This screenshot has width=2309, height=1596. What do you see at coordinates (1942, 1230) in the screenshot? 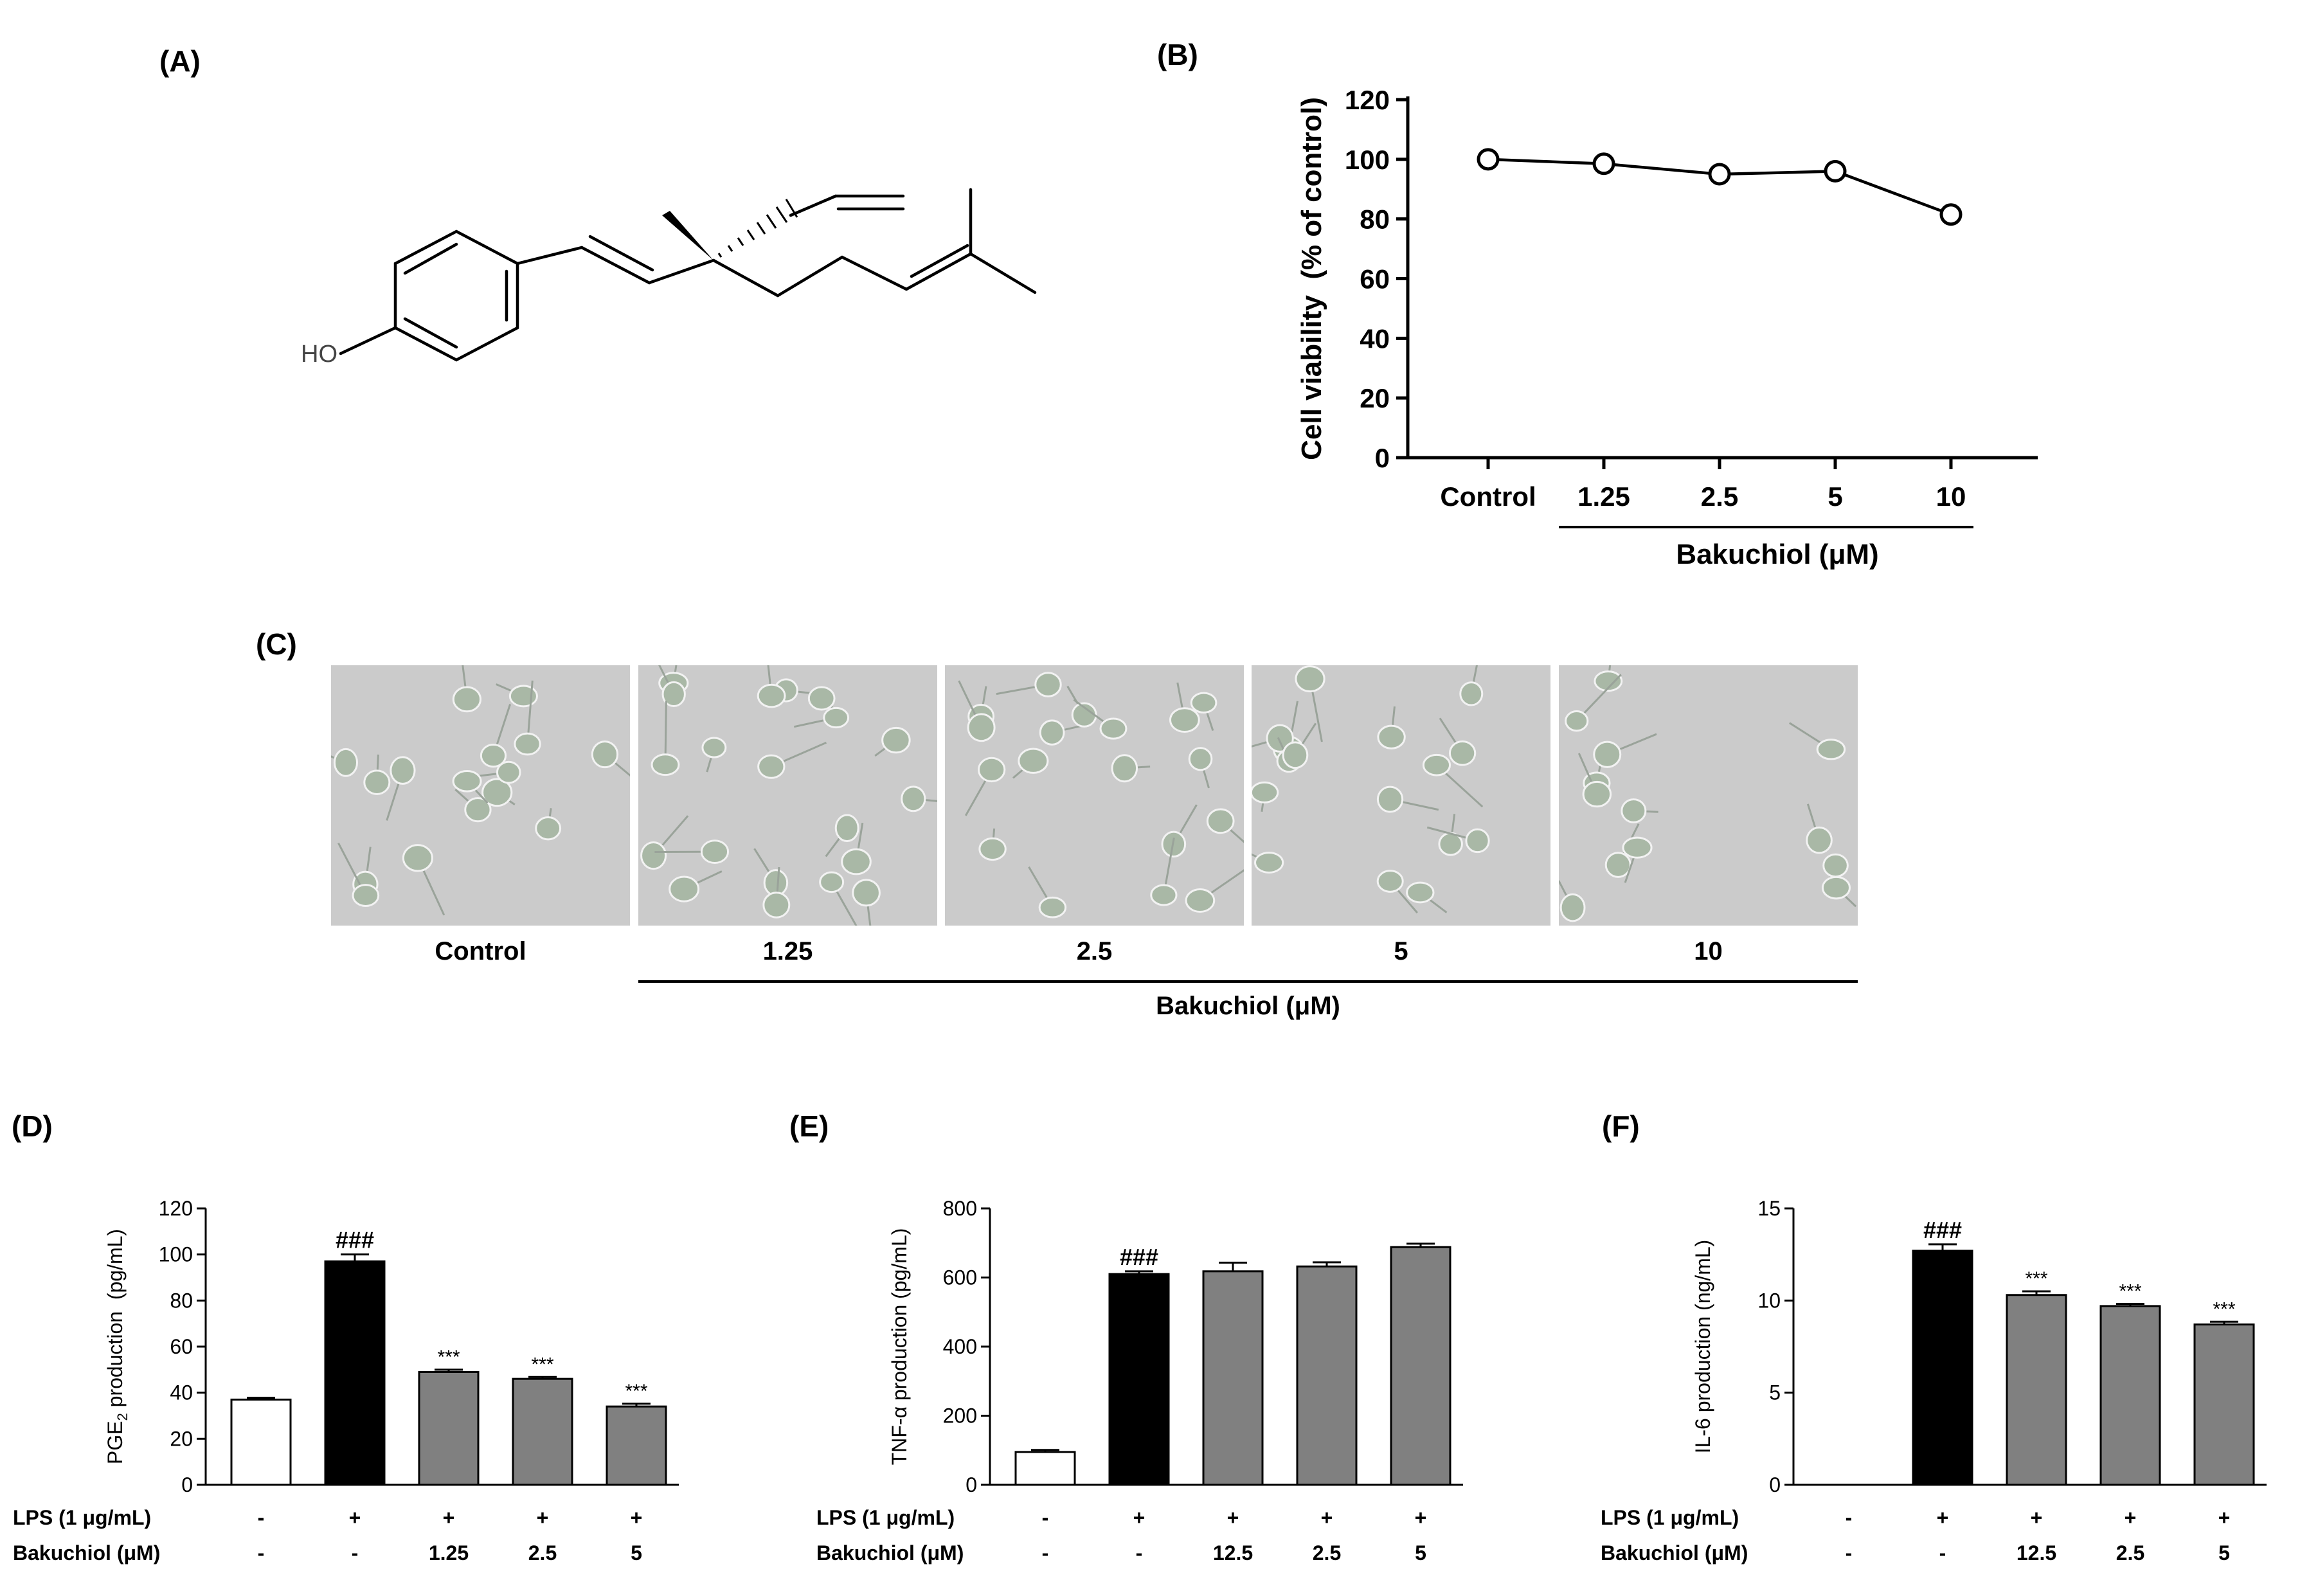
I see `significance-lps: ###` at bounding box center [1942, 1230].